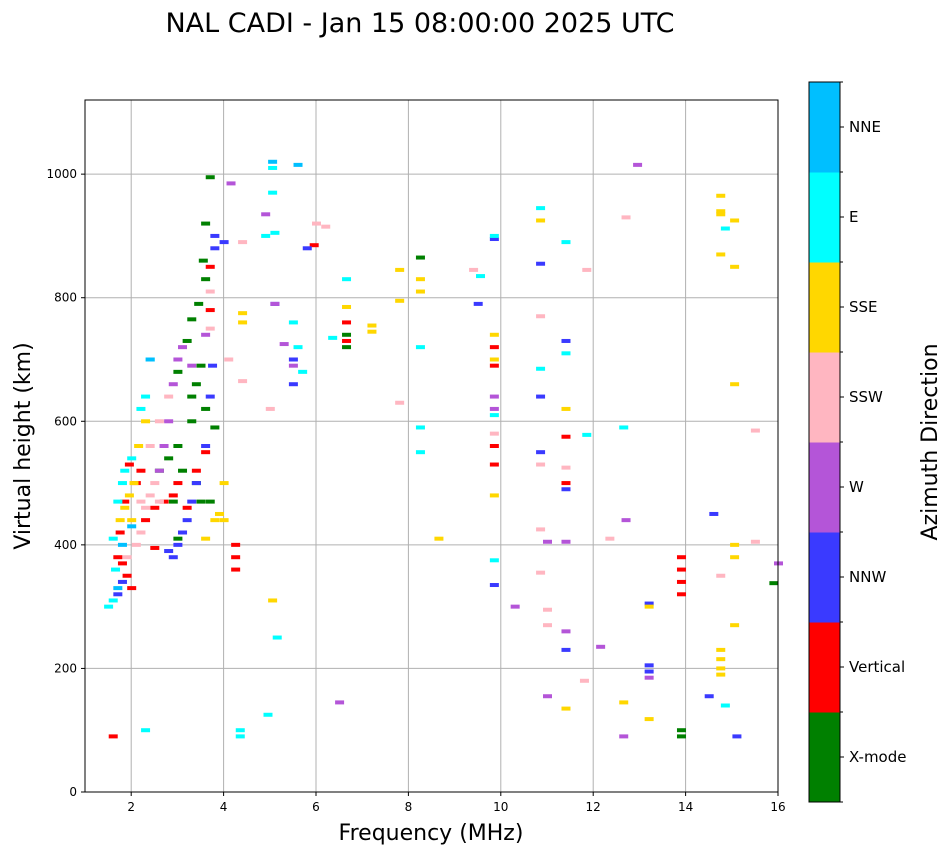 The image size is (951, 856). I want to click on x-tick-label: 4, so click(224, 807).